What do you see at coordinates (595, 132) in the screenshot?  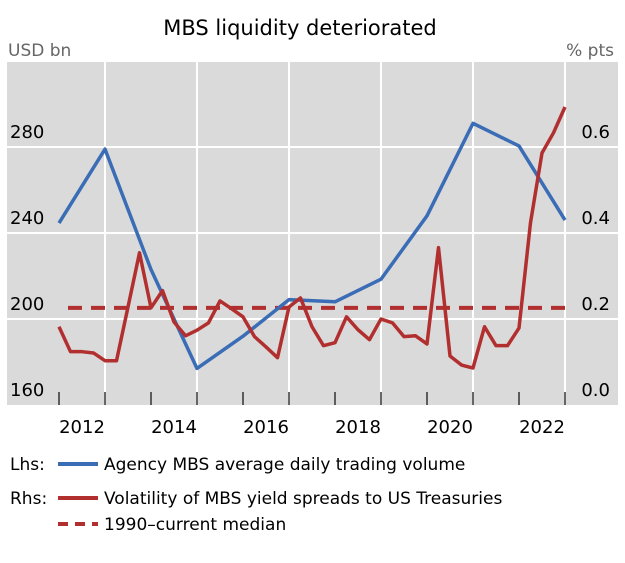 I see `right-tick-label: 0.6` at bounding box center [595, 132].